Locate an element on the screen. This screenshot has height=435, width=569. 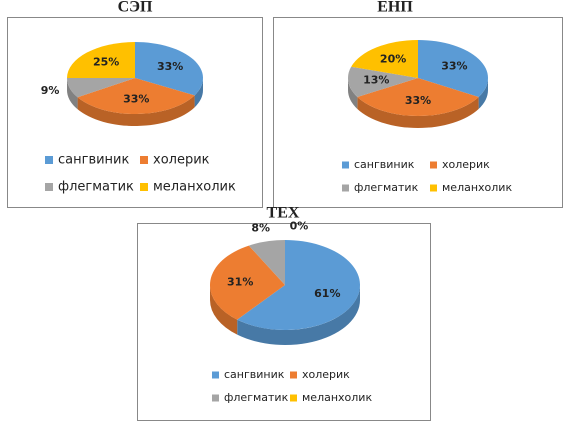
chart-title: ТЕХ is located at coordinates (283, 213).